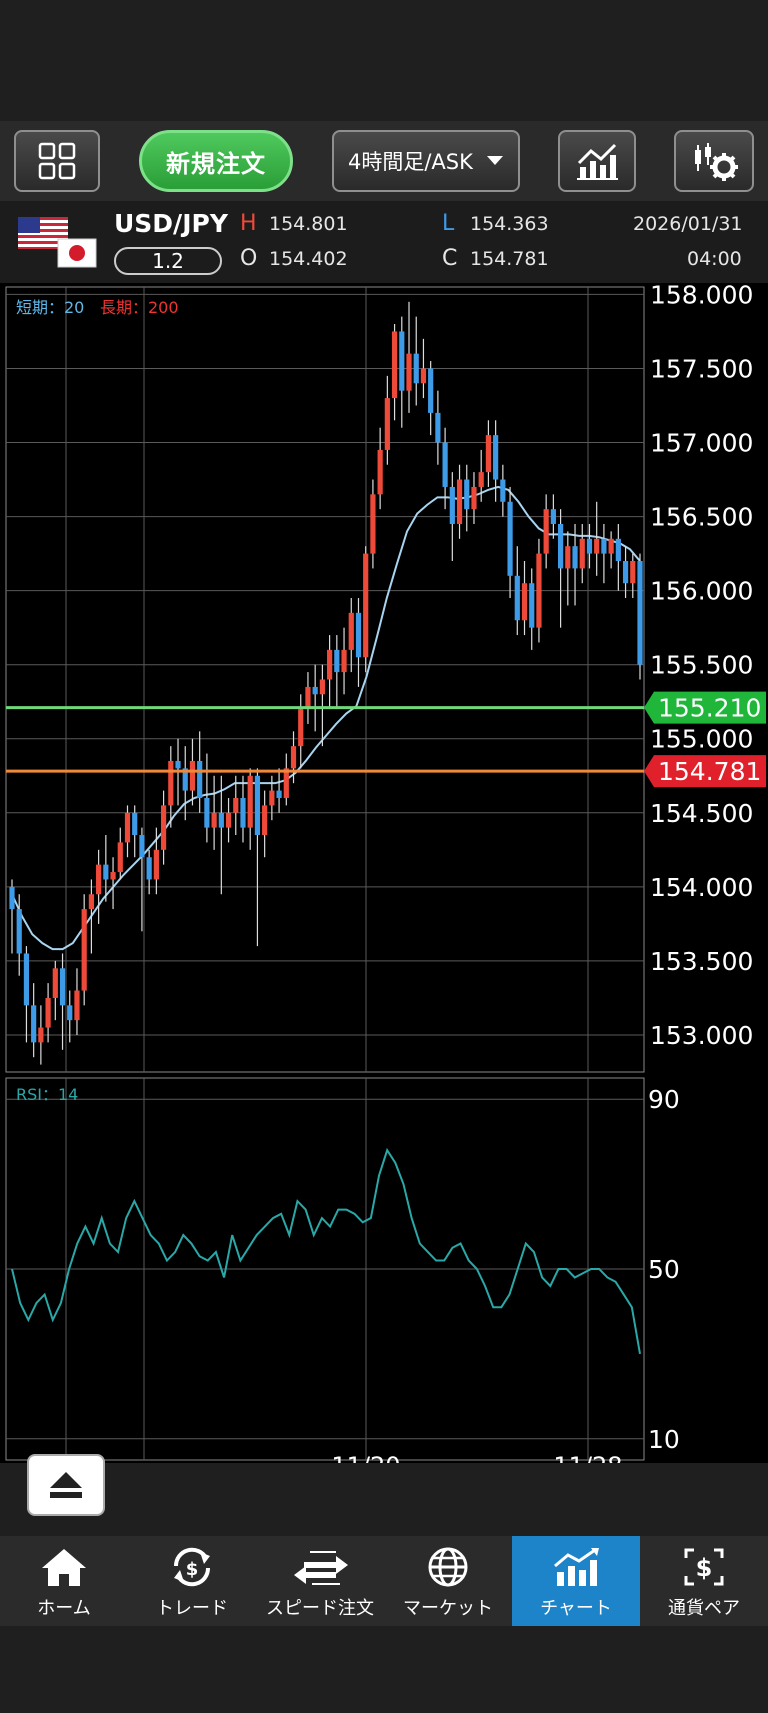  What do you see at coordinates (576, 1608) in the screenshot?
I see `nav-chart-label: チャート` at bounding box center [576, 1608].